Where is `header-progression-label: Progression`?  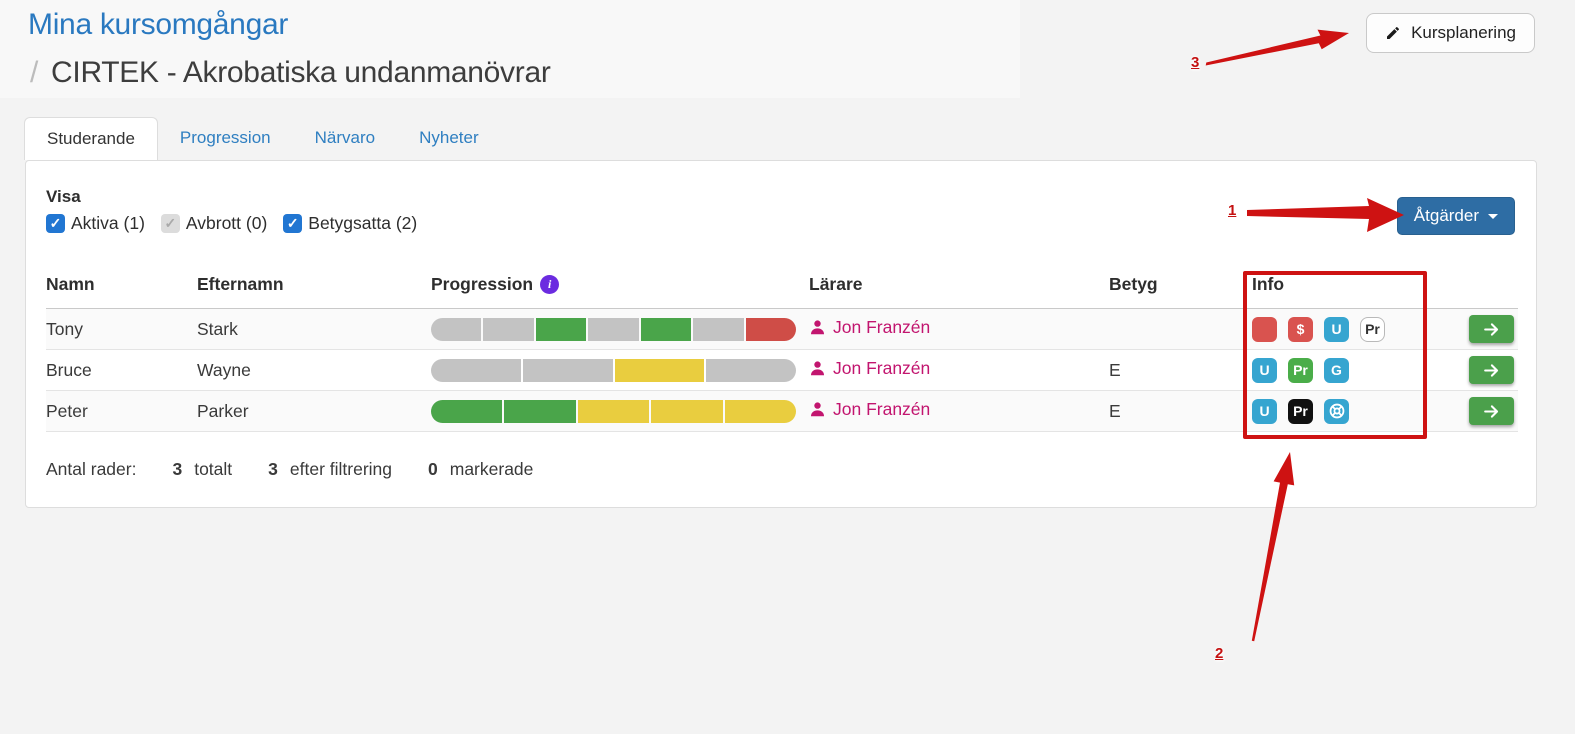
header-progression-label: Progression is located at coordinates (482, 284).